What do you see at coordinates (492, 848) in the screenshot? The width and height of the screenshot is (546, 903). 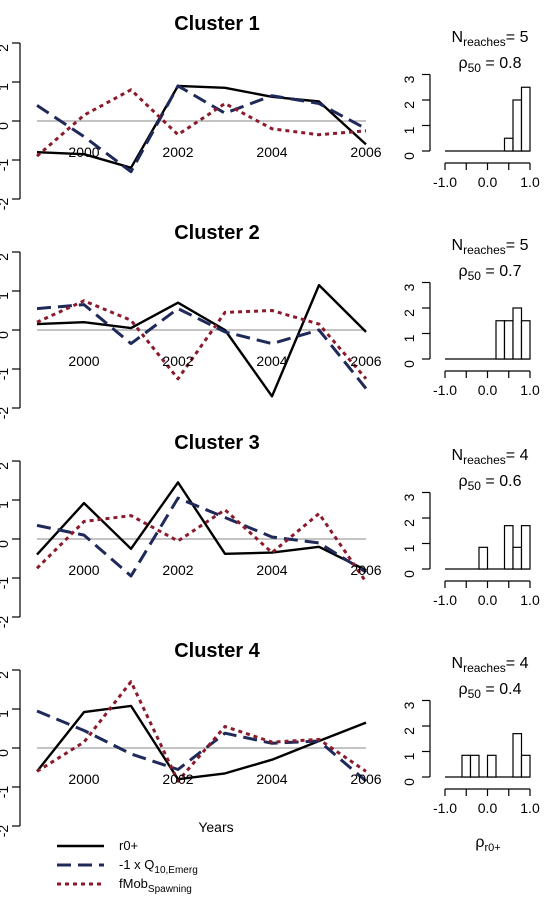 I see `hist-x-axis-label-sub: r0+` at bounding box center [492, 848].